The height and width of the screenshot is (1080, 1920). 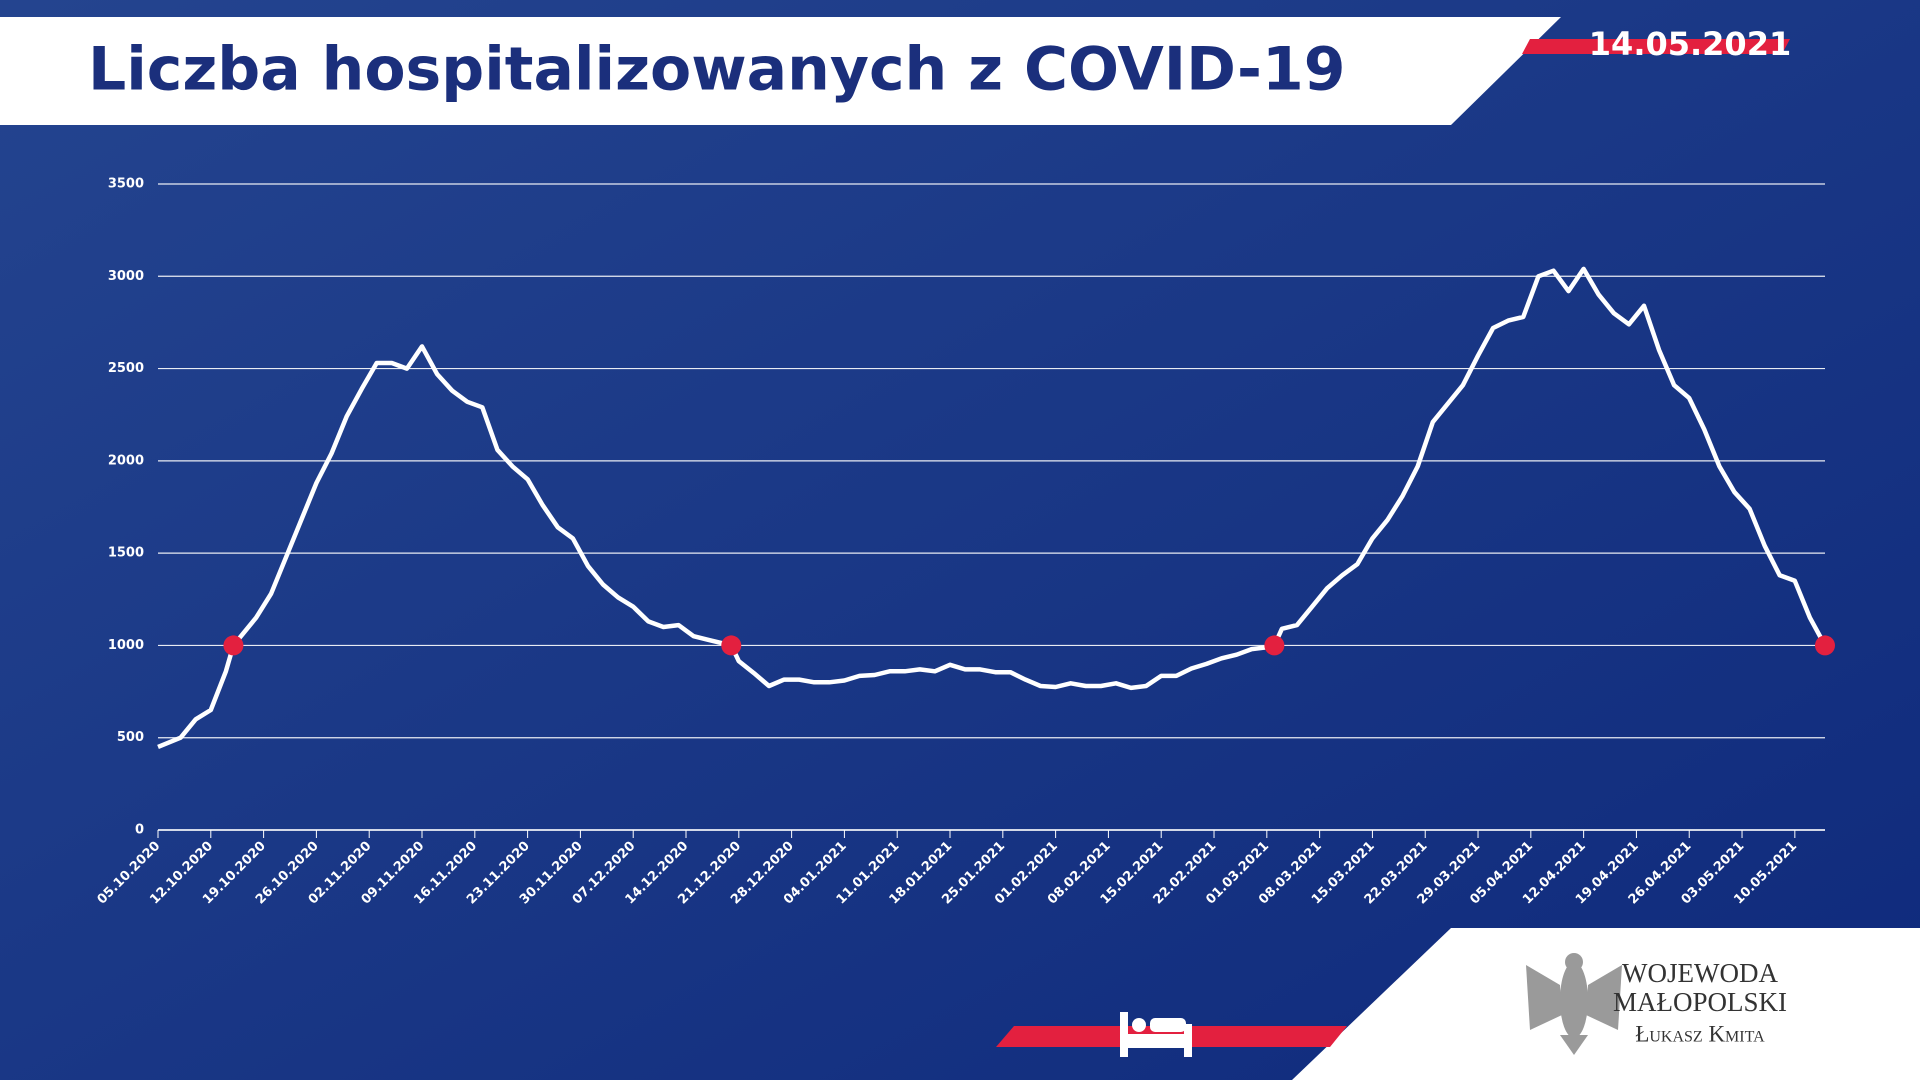 I want to click on y-tick-label: 2000, so click(x=126, y=460).